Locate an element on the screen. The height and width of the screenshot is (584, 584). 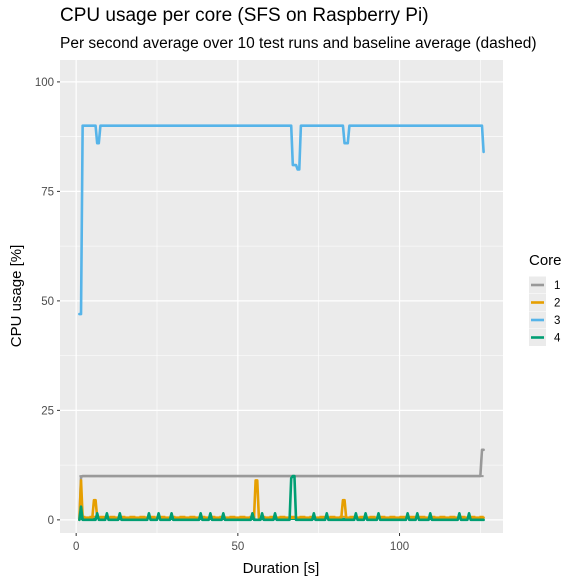
legend: Core 1 2 3 4 is located at coordinates (545, 299).